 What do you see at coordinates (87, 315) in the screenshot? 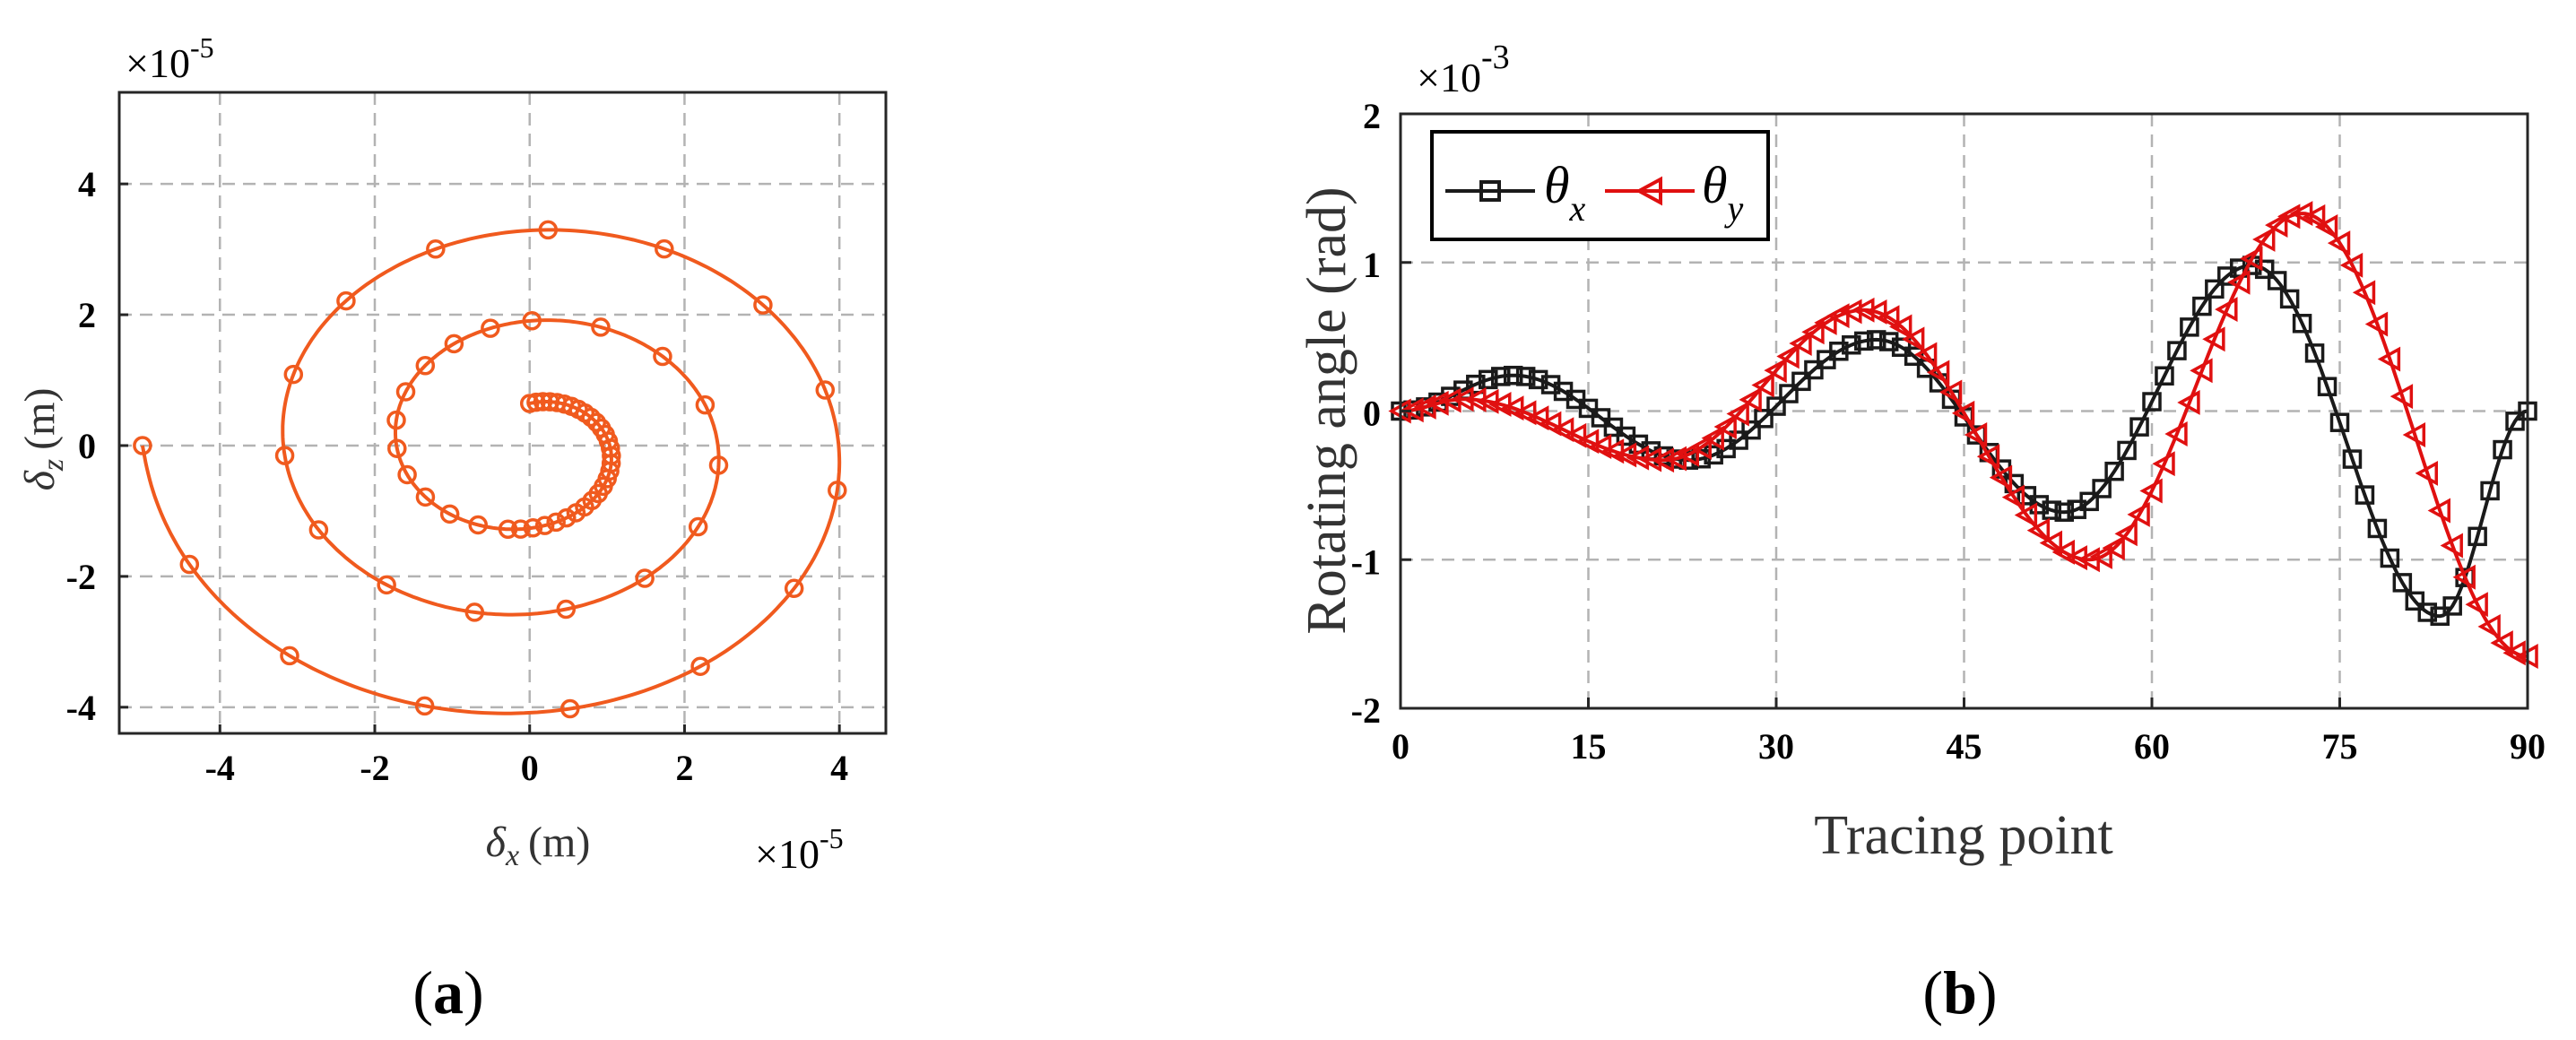
I see `chart-a-ytick-label-3: 2` at bounding box center [87, 315].